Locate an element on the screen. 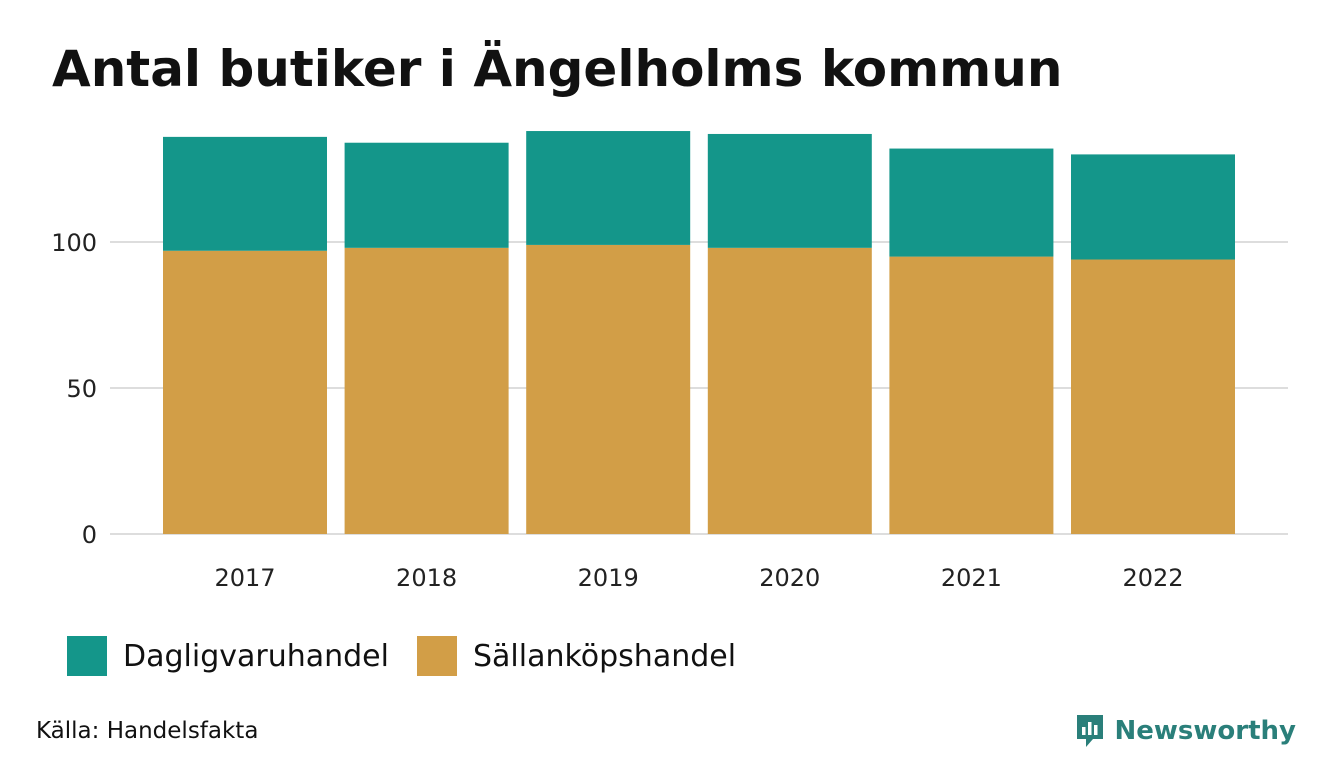 This screenshot has height=780, width=1340. bar-sallankopshandel-2019 is located at coordinates (608, 389).